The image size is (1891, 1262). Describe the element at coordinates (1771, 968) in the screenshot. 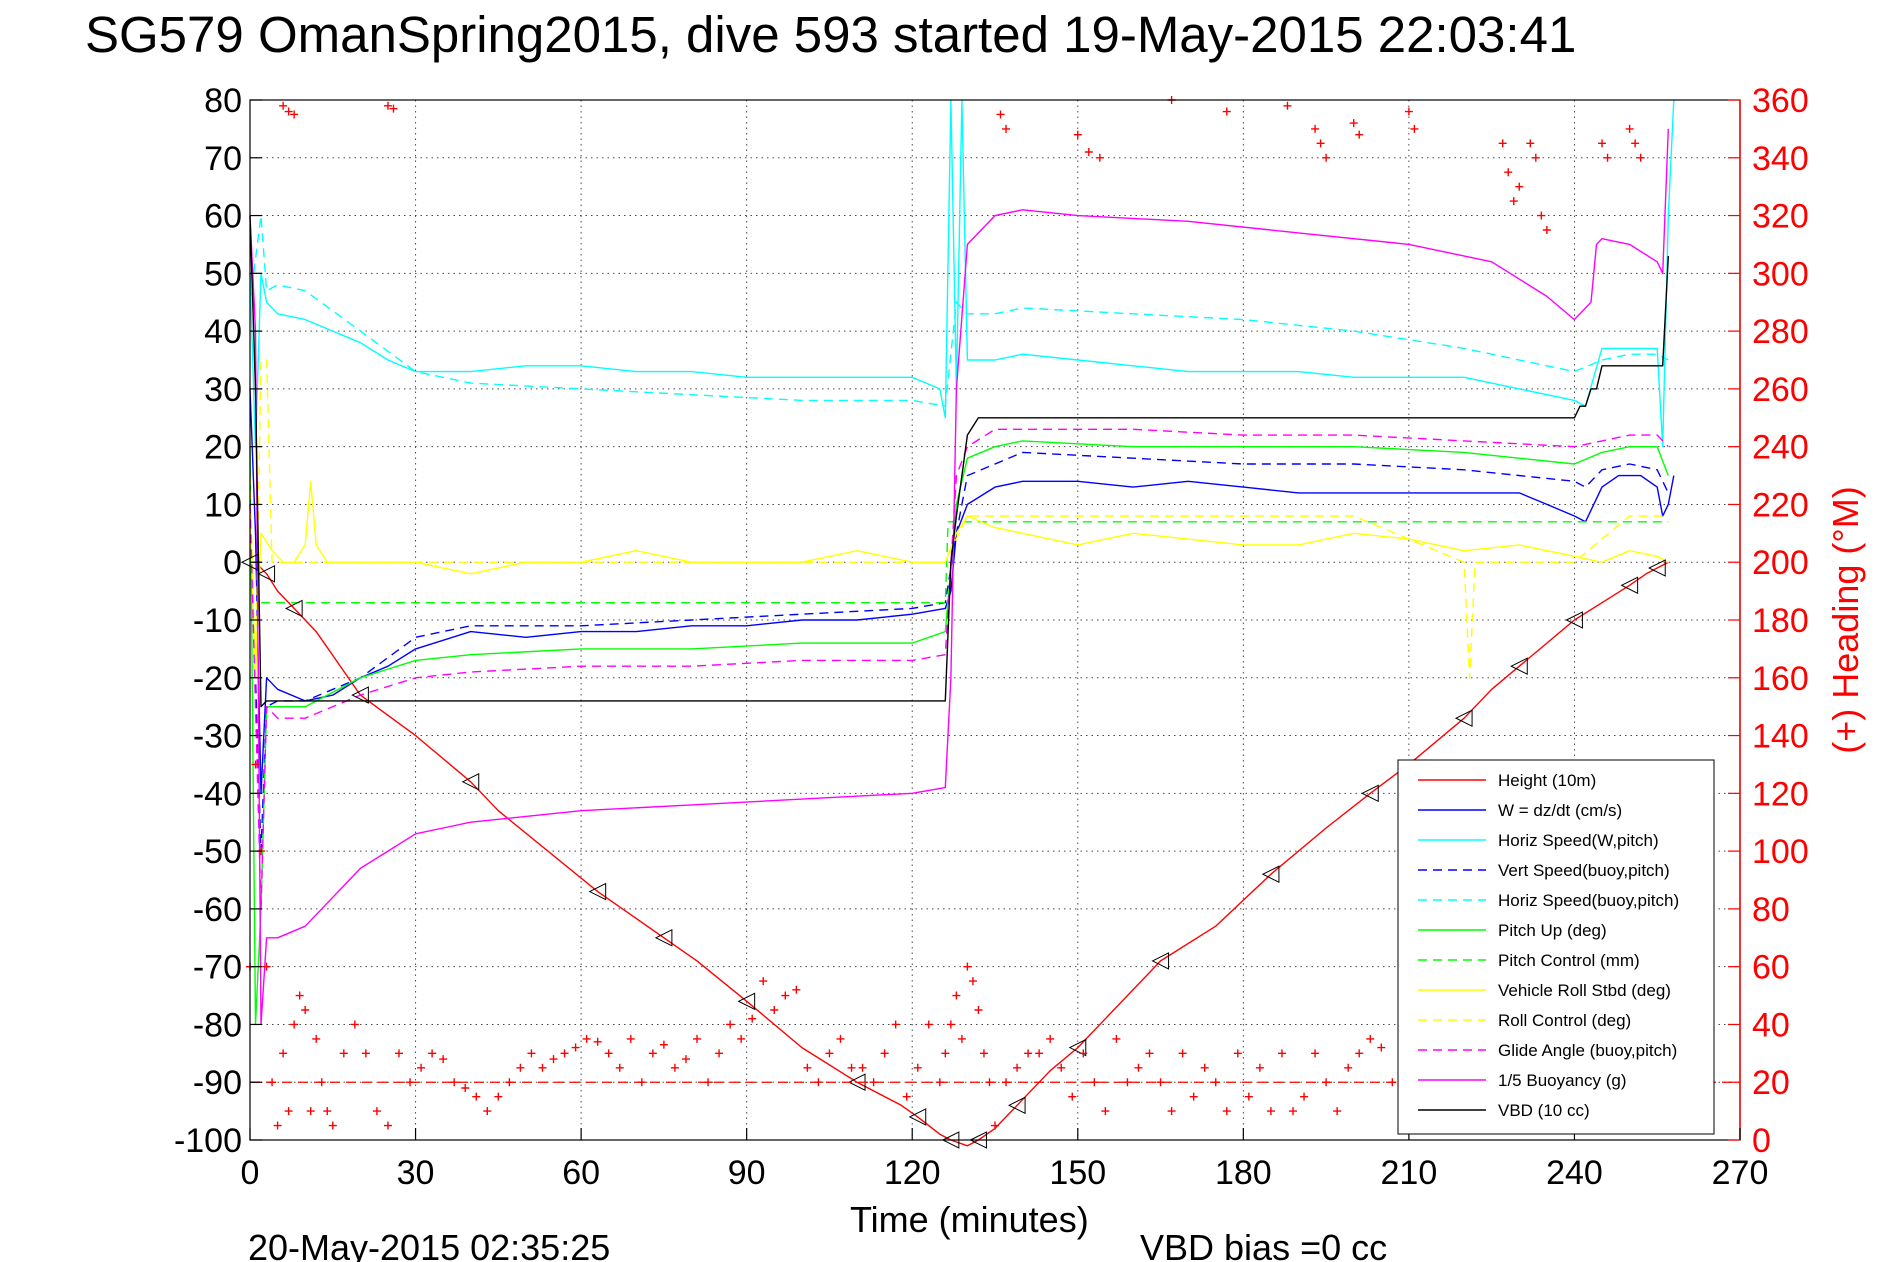

I see `right-tick-label: 60` at that location.